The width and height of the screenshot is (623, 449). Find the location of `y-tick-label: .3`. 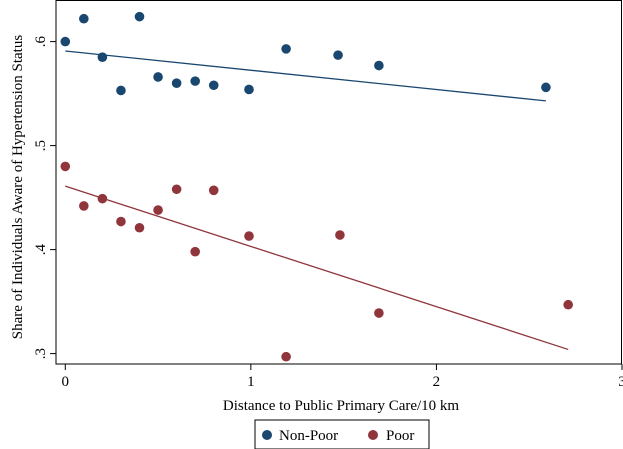

y-tick-label: .3 is located at coordinates (41, 353).